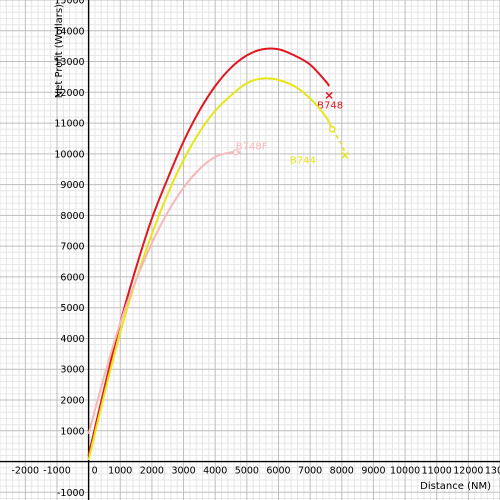 The image size is (500, 500). What do you see at coordinates (183, 471) in the screenshot?
I see `x-tick-label: 3000` at bounding box center [183, 471].